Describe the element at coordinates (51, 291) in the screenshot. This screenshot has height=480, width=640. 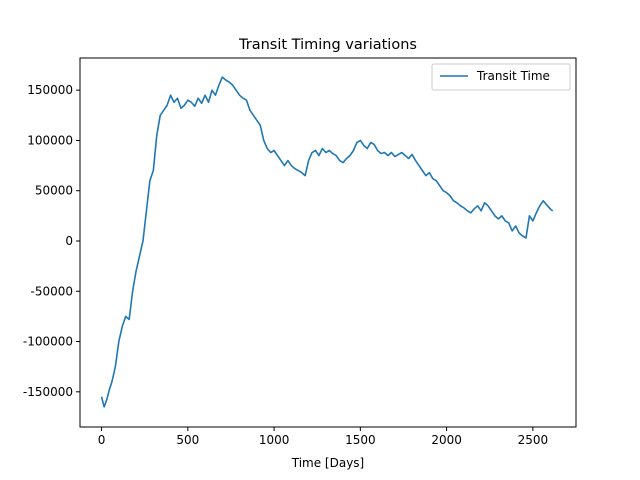
I see `y-tick-label: -50000` at that location.